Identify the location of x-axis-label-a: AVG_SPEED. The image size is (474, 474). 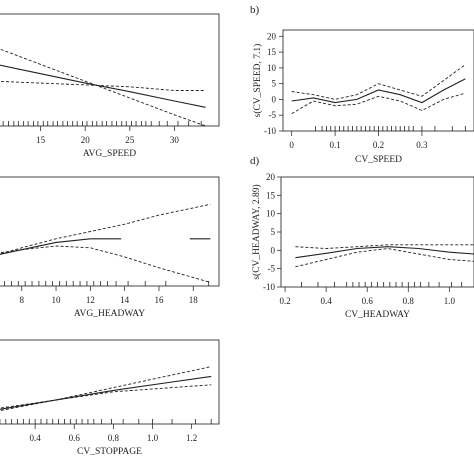
(109, 154).